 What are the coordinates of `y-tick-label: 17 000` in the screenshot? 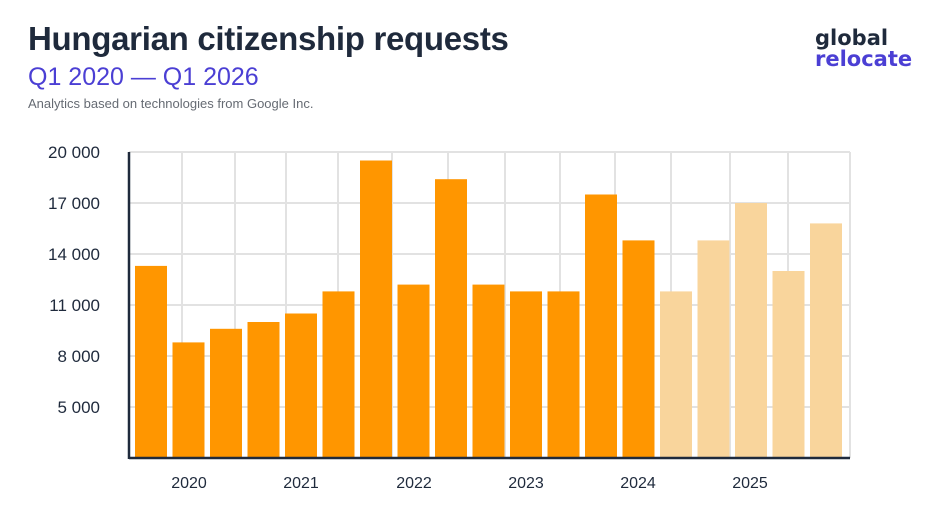 It's located at (74, 203).